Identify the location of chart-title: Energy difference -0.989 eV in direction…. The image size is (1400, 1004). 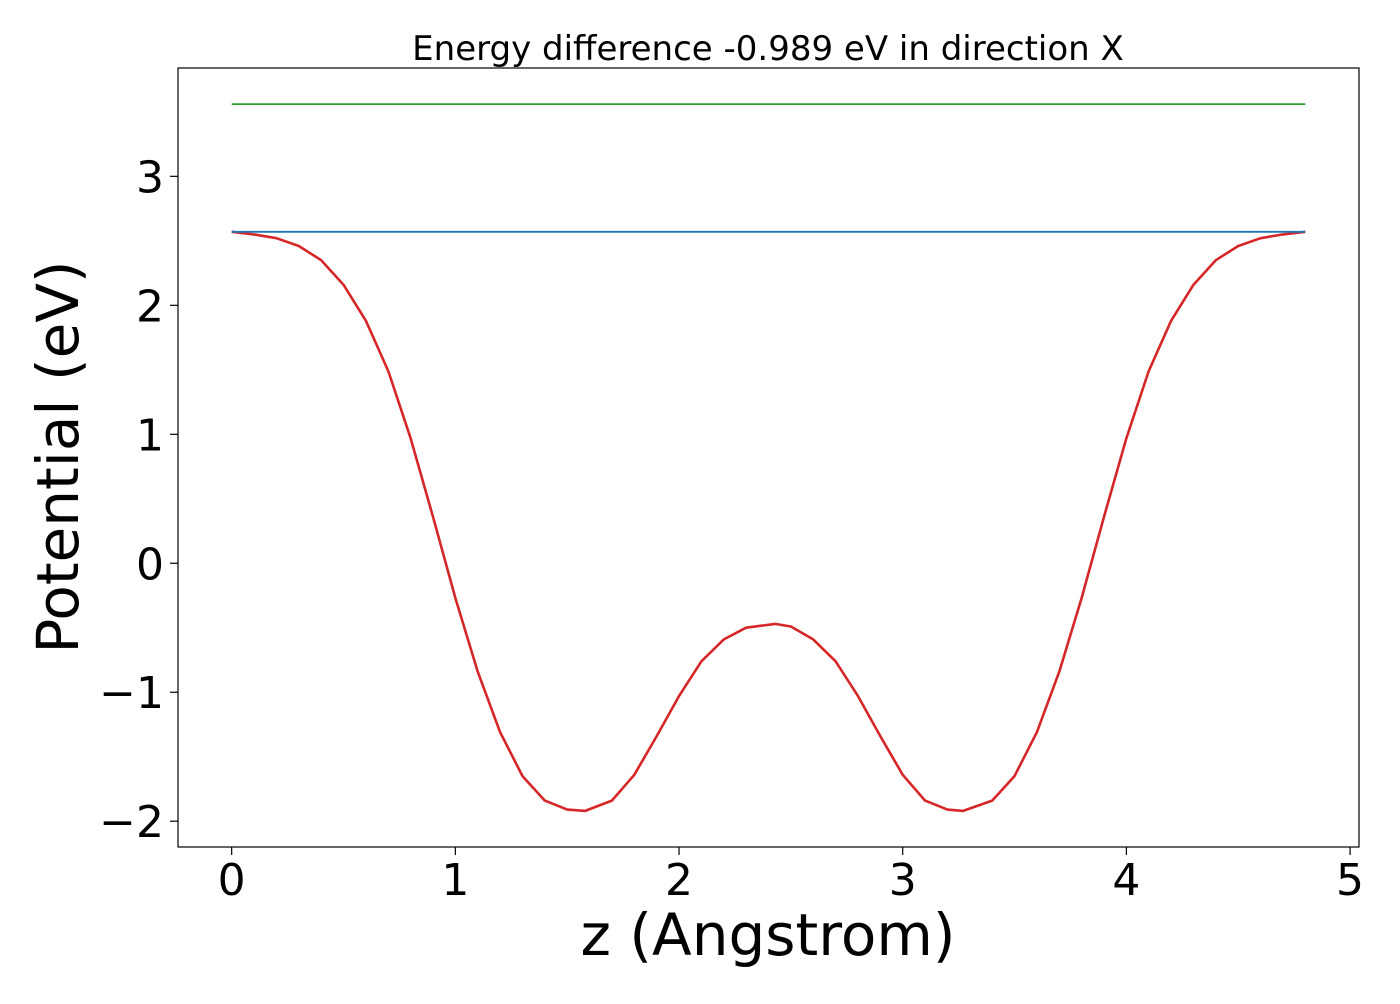
(768, 49).